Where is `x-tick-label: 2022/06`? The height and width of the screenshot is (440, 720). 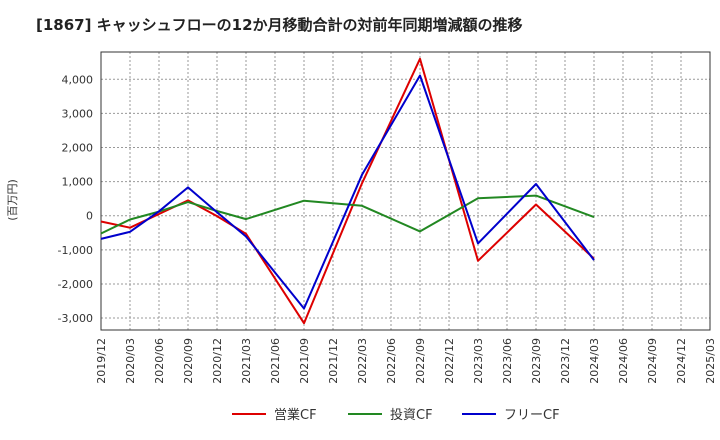
x-tick-label: 2022/06 is located at coordinates (391, 361).